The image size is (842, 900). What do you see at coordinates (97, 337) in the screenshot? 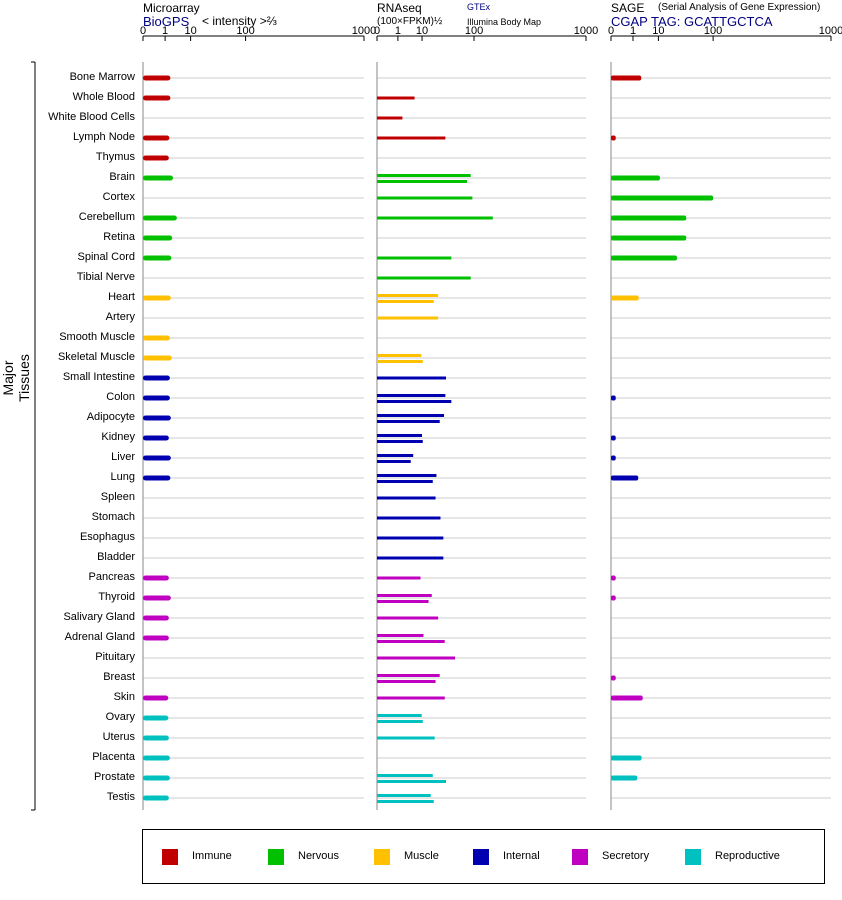
I see `tissue-label: Smooth Muscle` at bounding box center [97, 337].